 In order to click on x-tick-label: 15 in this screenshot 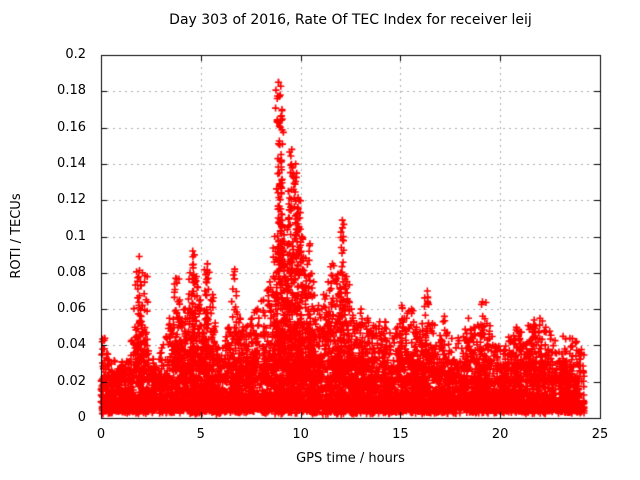, I will do `click(400, 434)`.